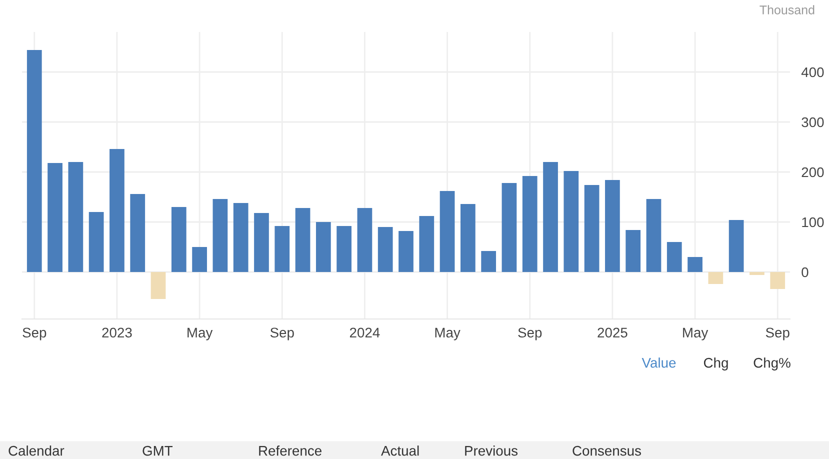  I want to click on y-tick-label: 200, so click(813, 172).